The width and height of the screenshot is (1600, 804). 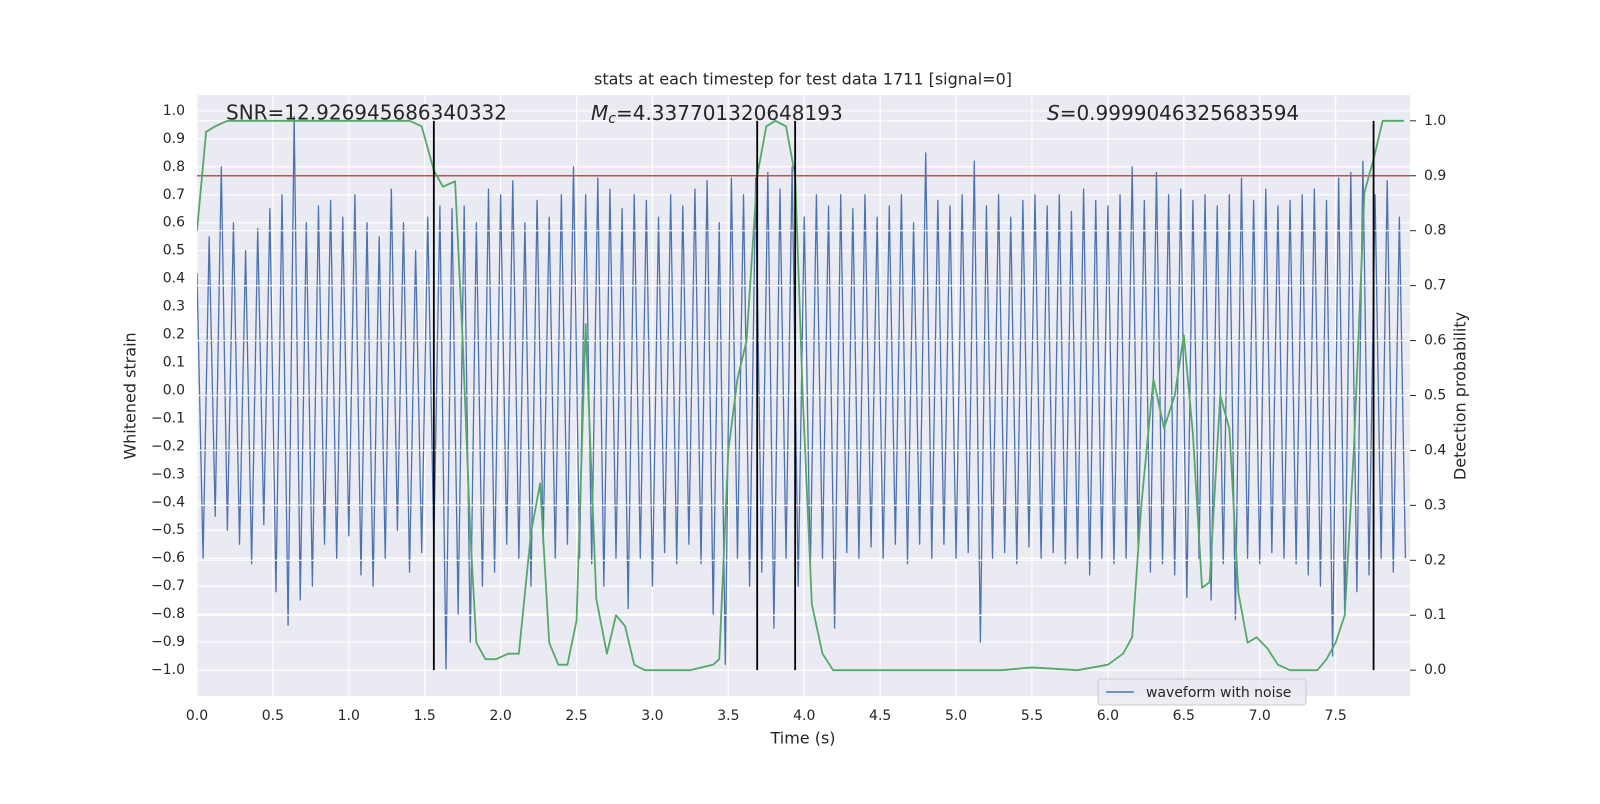 What do you see at coordinates (612, 119) in the screenshot?
I see `annotation-subscript: c` at bounding box center [612, 119].